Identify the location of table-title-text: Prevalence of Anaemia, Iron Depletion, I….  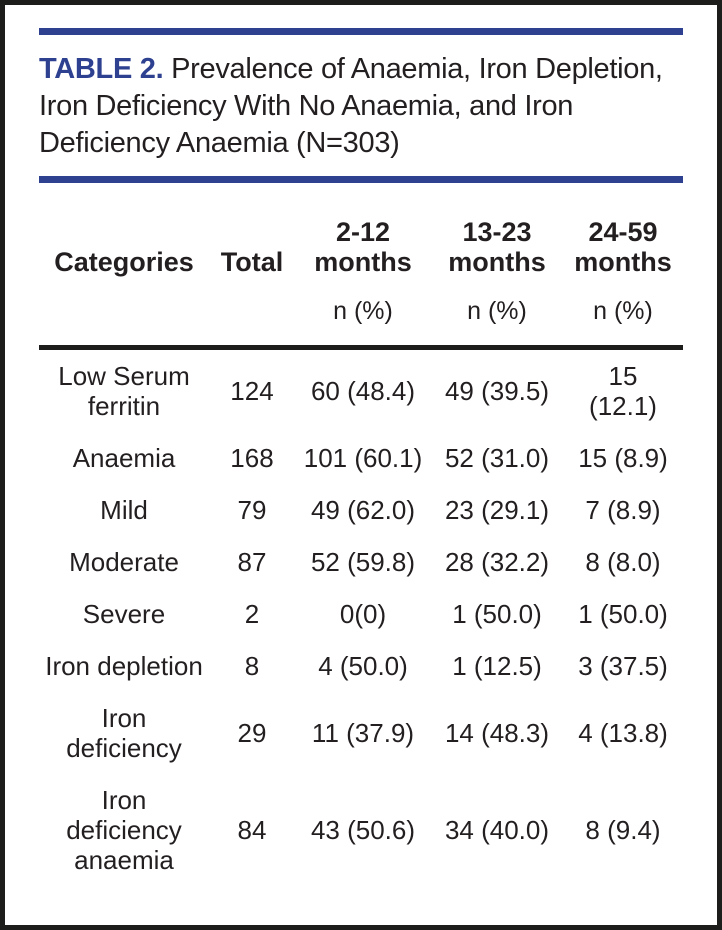
(351, 106).